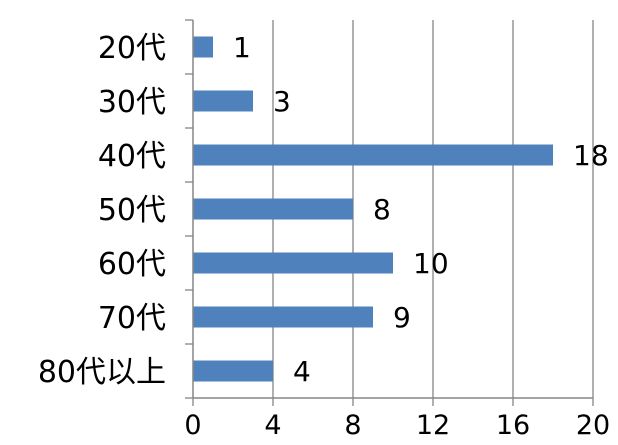 The width and height of the screenshot is (618, 445). Describe the element at coordinates (203, 47) in the screenshot. I see `bar-20代` at that location.